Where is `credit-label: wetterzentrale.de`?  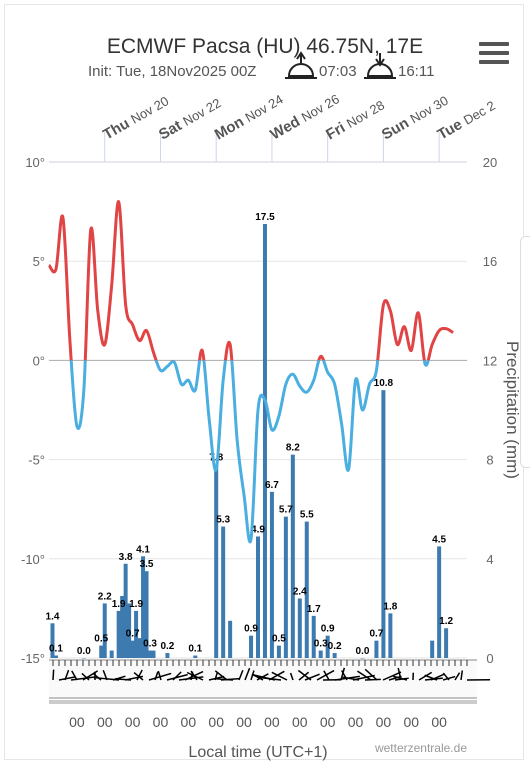
credit-label: wetterzentrale.de is located at coordinates (420, 748).